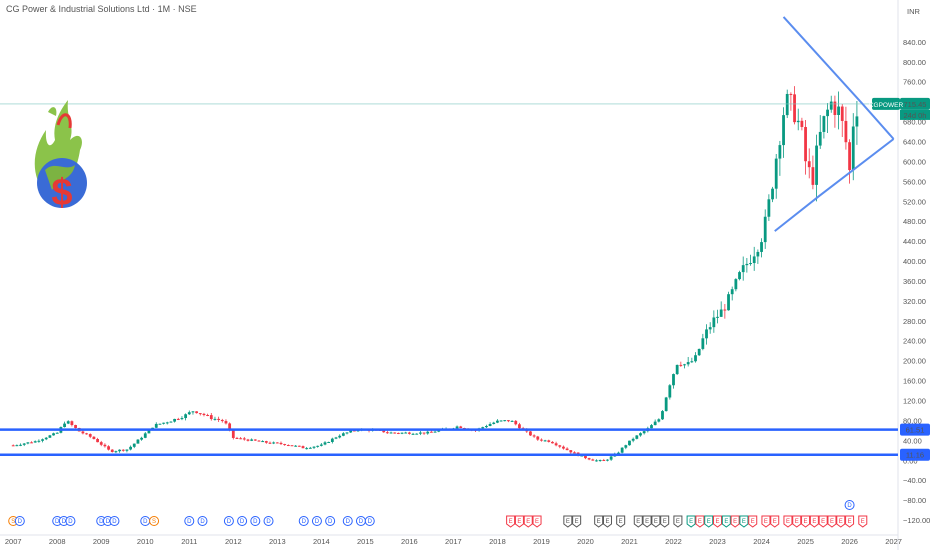 The height and width of the screenshot is (550, 932). Describe the element at coordinates (365, 541) in the screenshot. I see `x-tick-label: 2015` at that location.